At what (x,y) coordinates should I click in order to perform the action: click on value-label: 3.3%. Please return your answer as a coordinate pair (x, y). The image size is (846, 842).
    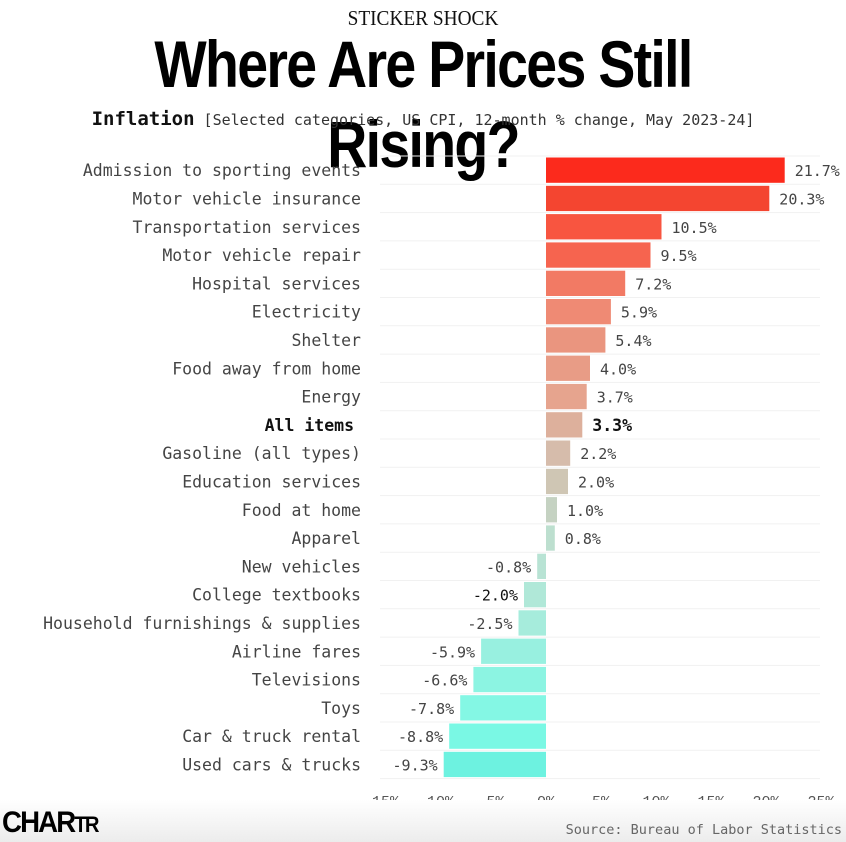
    Looking at the image, I should click on (612, 425).